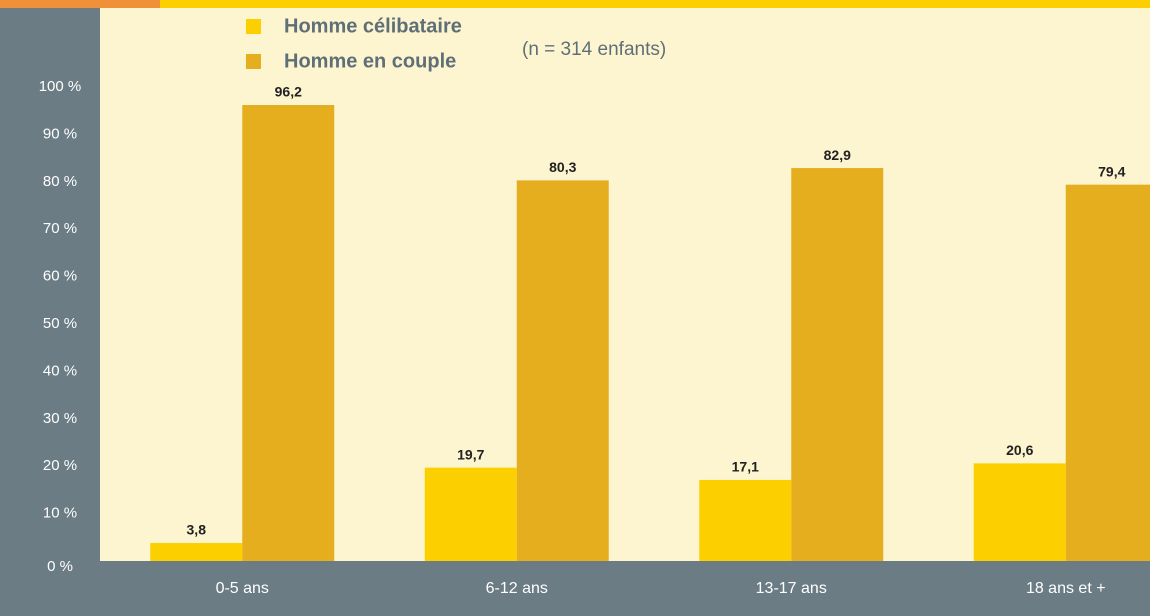 This screenshot has height=616, width=1150. Describe the element at coordinates (60, 370) in the screenshot. I see `y-tick-label: 40 %` at that location.